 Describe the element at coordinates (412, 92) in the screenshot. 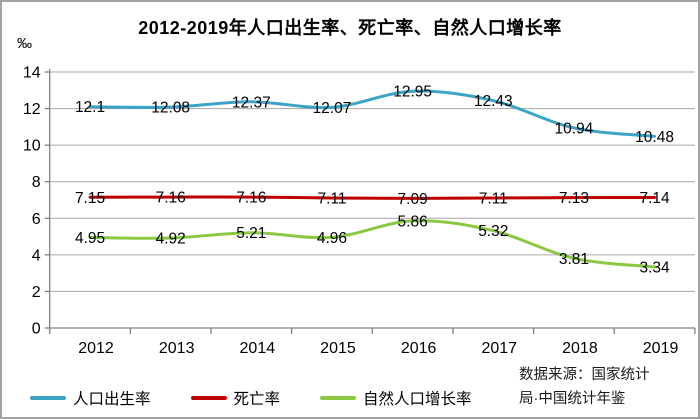

I see `data-label: 12.95` at that location.